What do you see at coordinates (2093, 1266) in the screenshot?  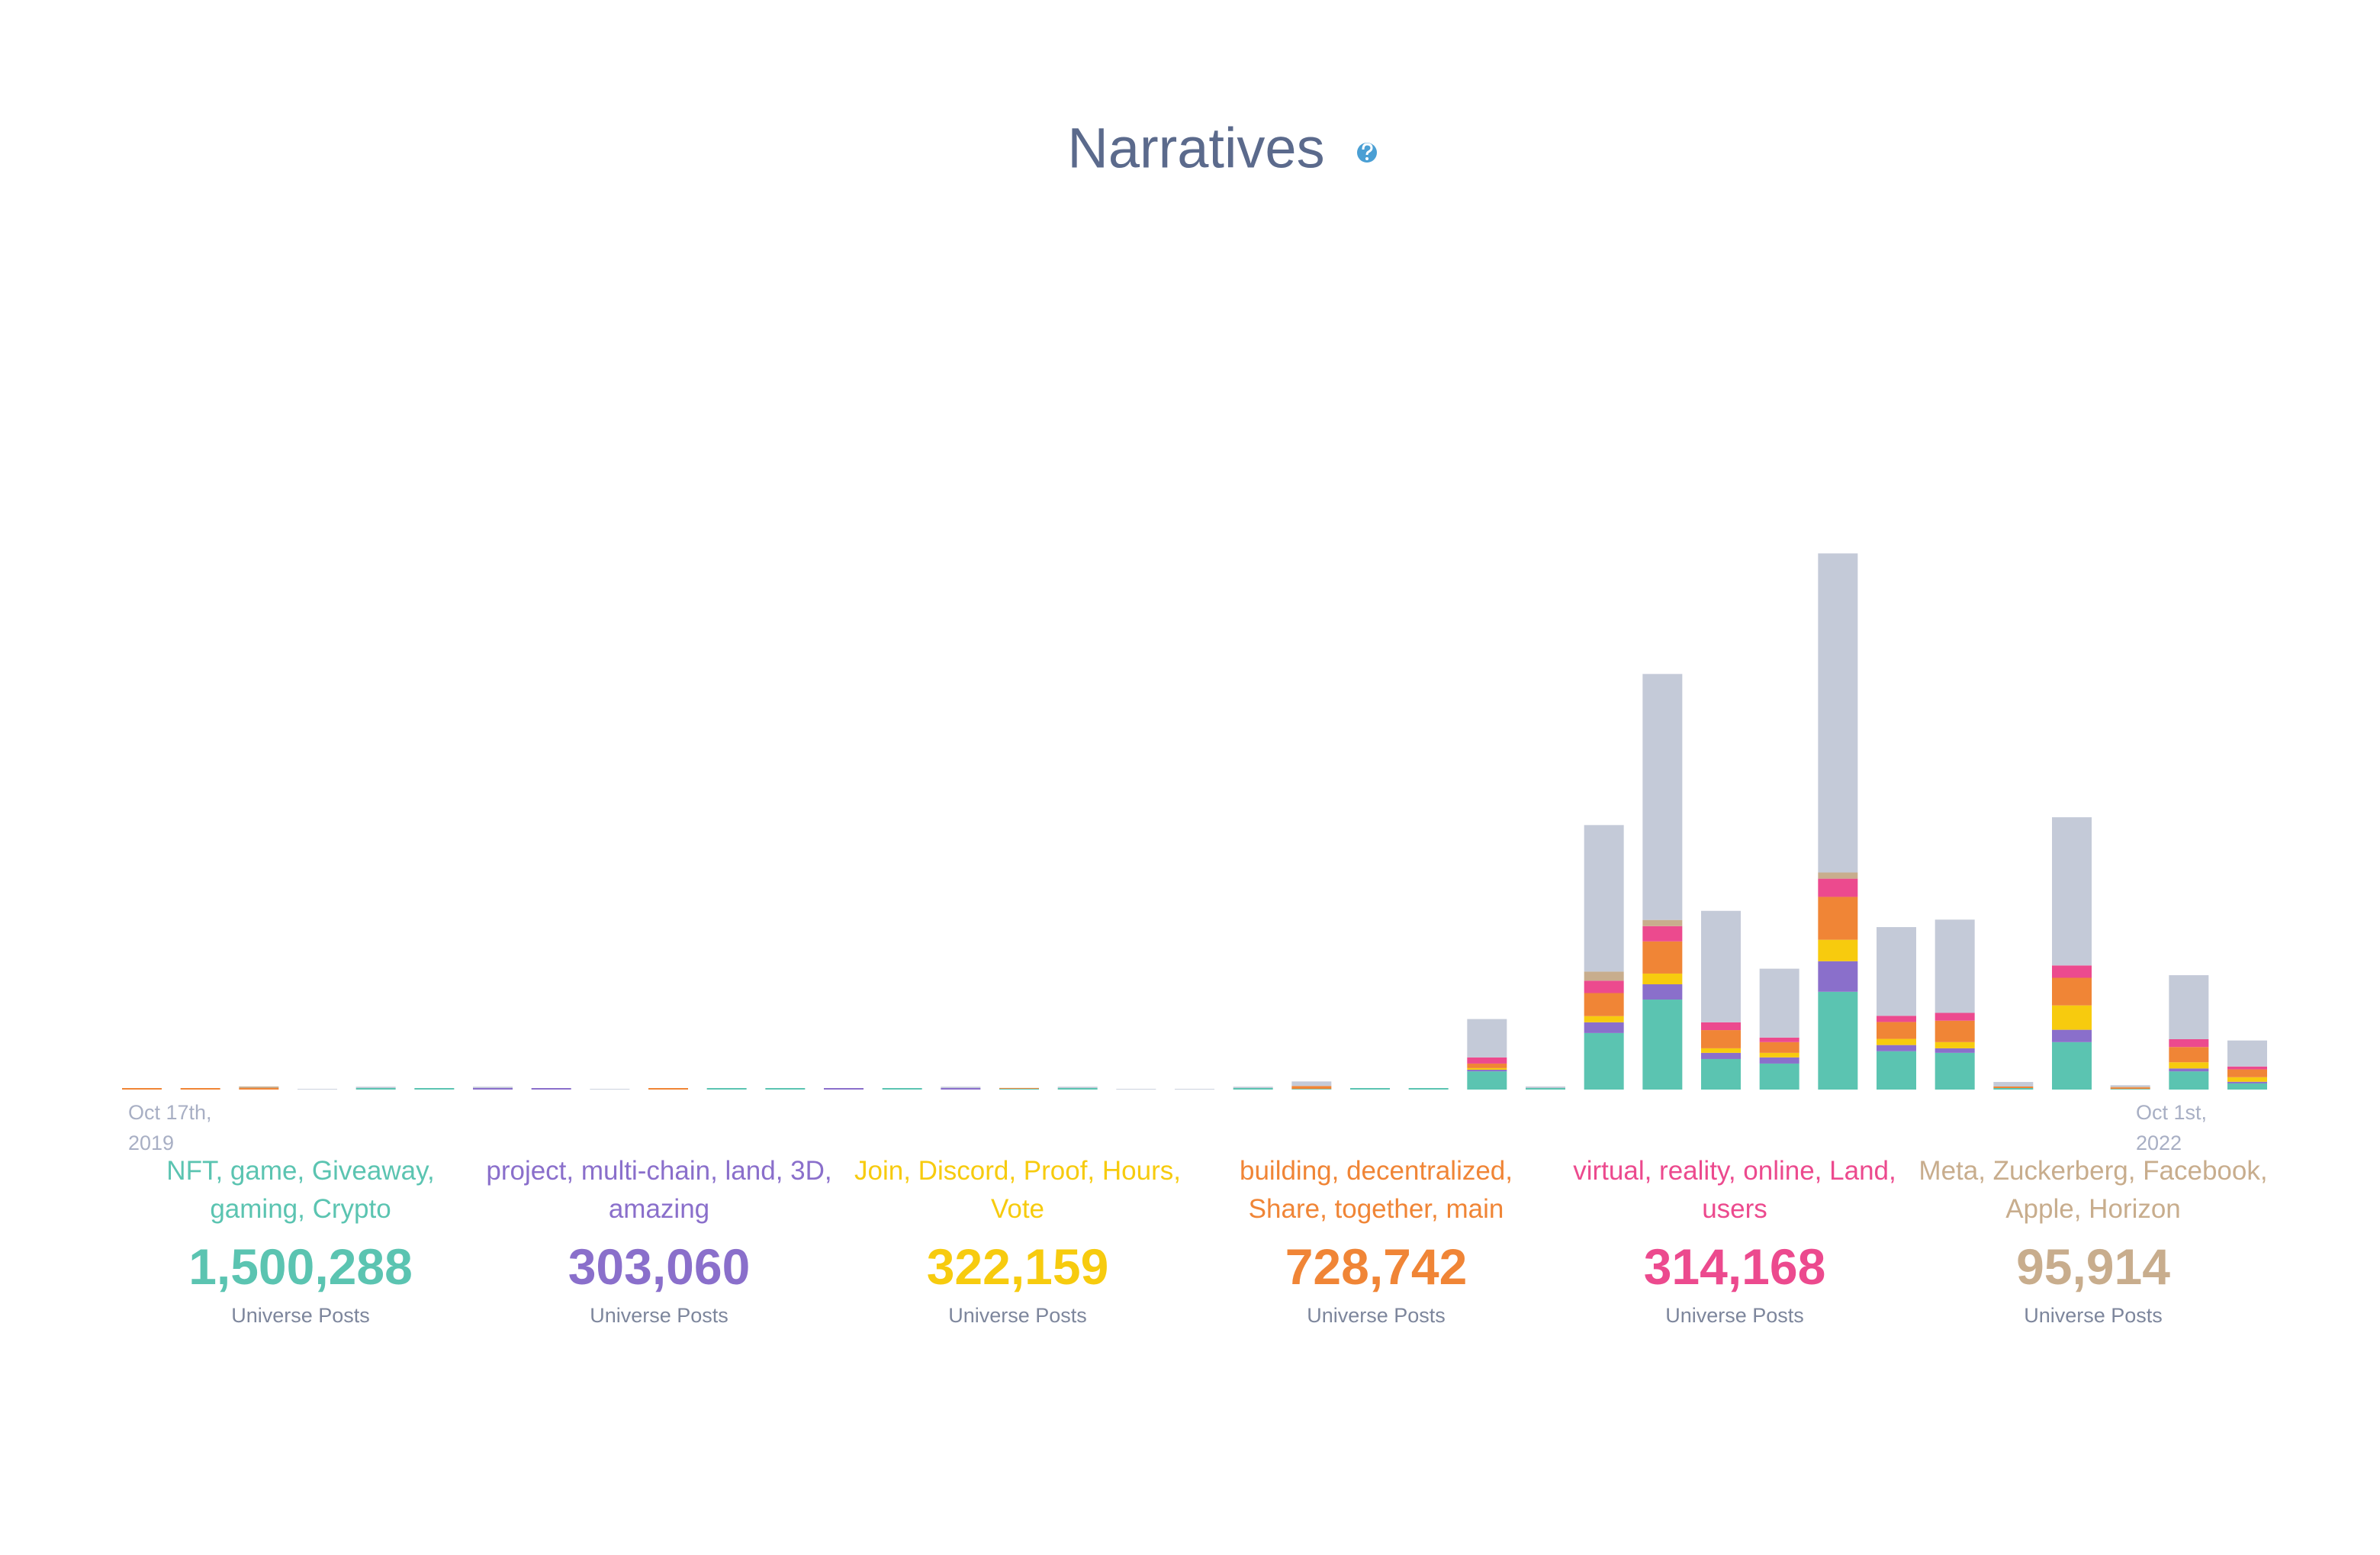 I see `legend-total: 95,914` at bounding box center [2093, 1266].